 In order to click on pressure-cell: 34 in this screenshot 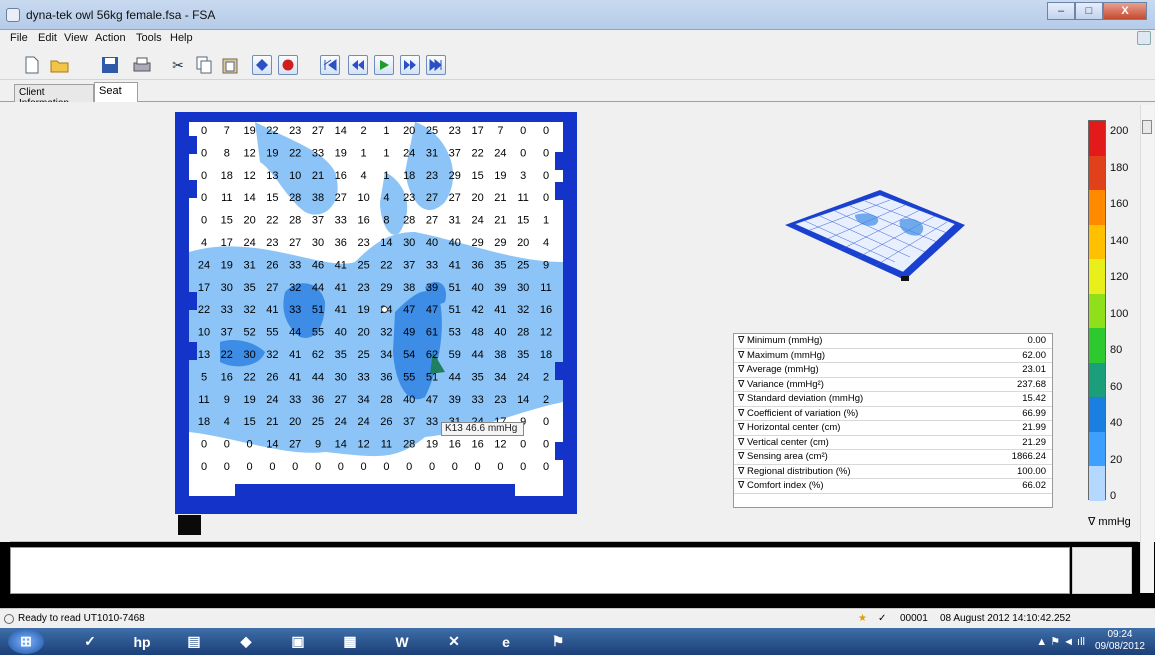, I will do `click(386, 355)`.